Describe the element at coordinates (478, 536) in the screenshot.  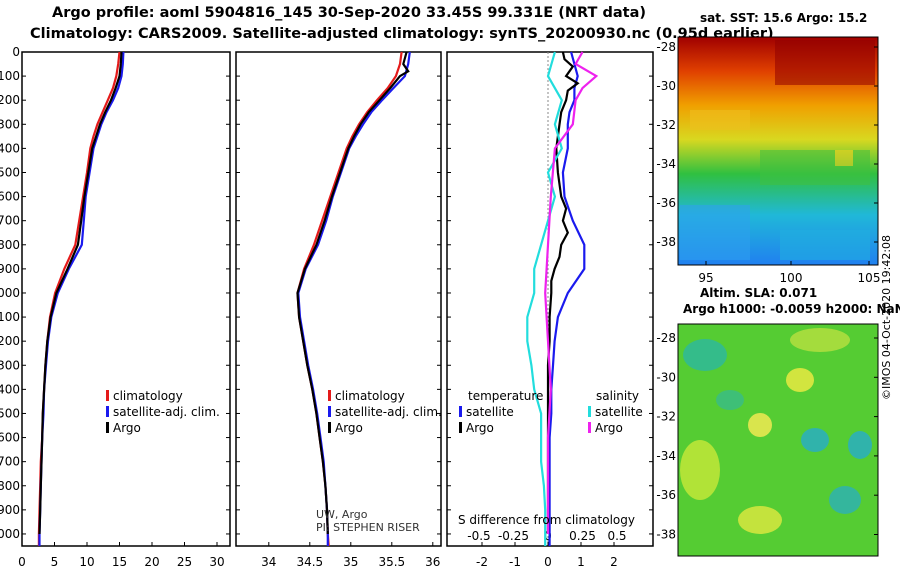
I see `diff-sal-tick-label: -0.5` at that location.